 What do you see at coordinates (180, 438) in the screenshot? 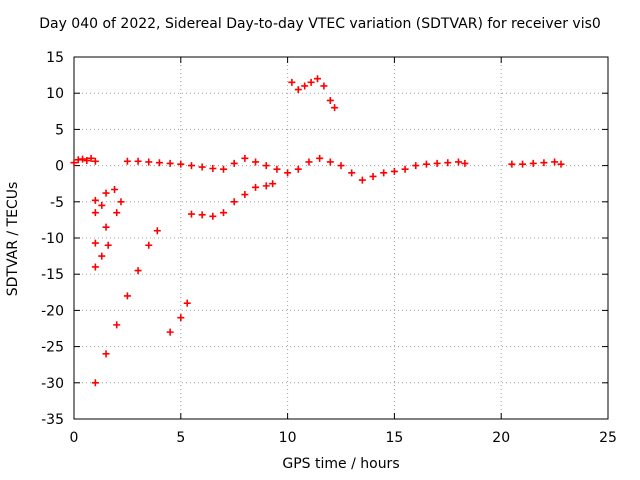
I see `x-tick-label: 5` at bounding box center [180, 438].